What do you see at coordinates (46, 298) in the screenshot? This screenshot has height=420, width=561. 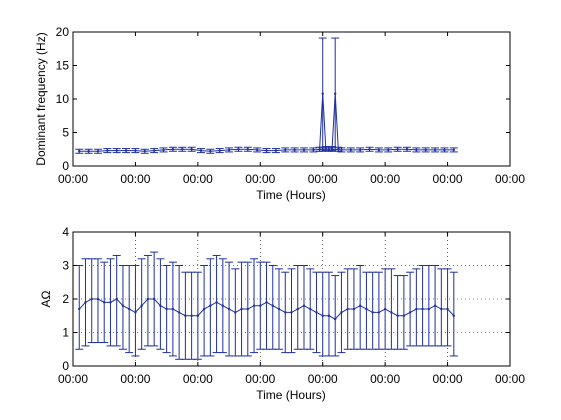 I see `bottom-y-axis-label: AΩ` at bounding box center [46, 298].